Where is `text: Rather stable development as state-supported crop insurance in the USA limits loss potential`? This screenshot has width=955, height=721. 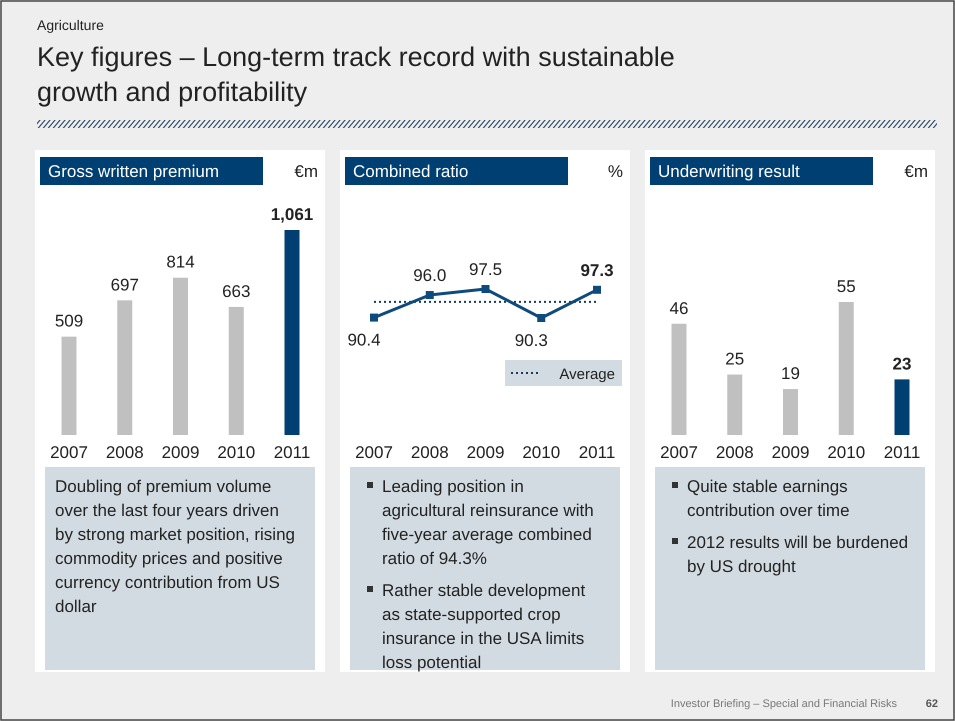
text: Rather stable development as state-supported crop insurance in the USA limits loss potential is located at coordinates (484, 626).